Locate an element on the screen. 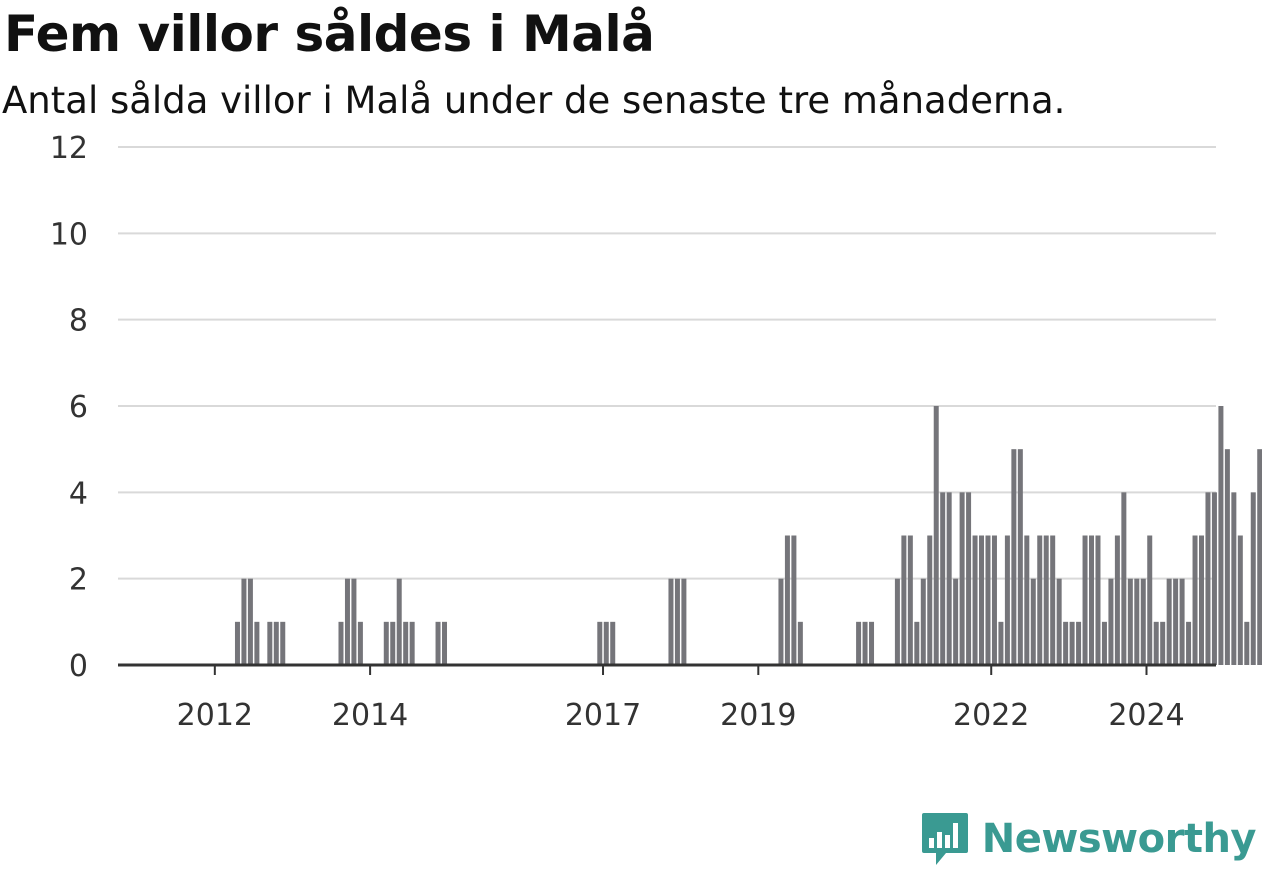  y-tick-label: 4 is located at coordinates (78, 493).